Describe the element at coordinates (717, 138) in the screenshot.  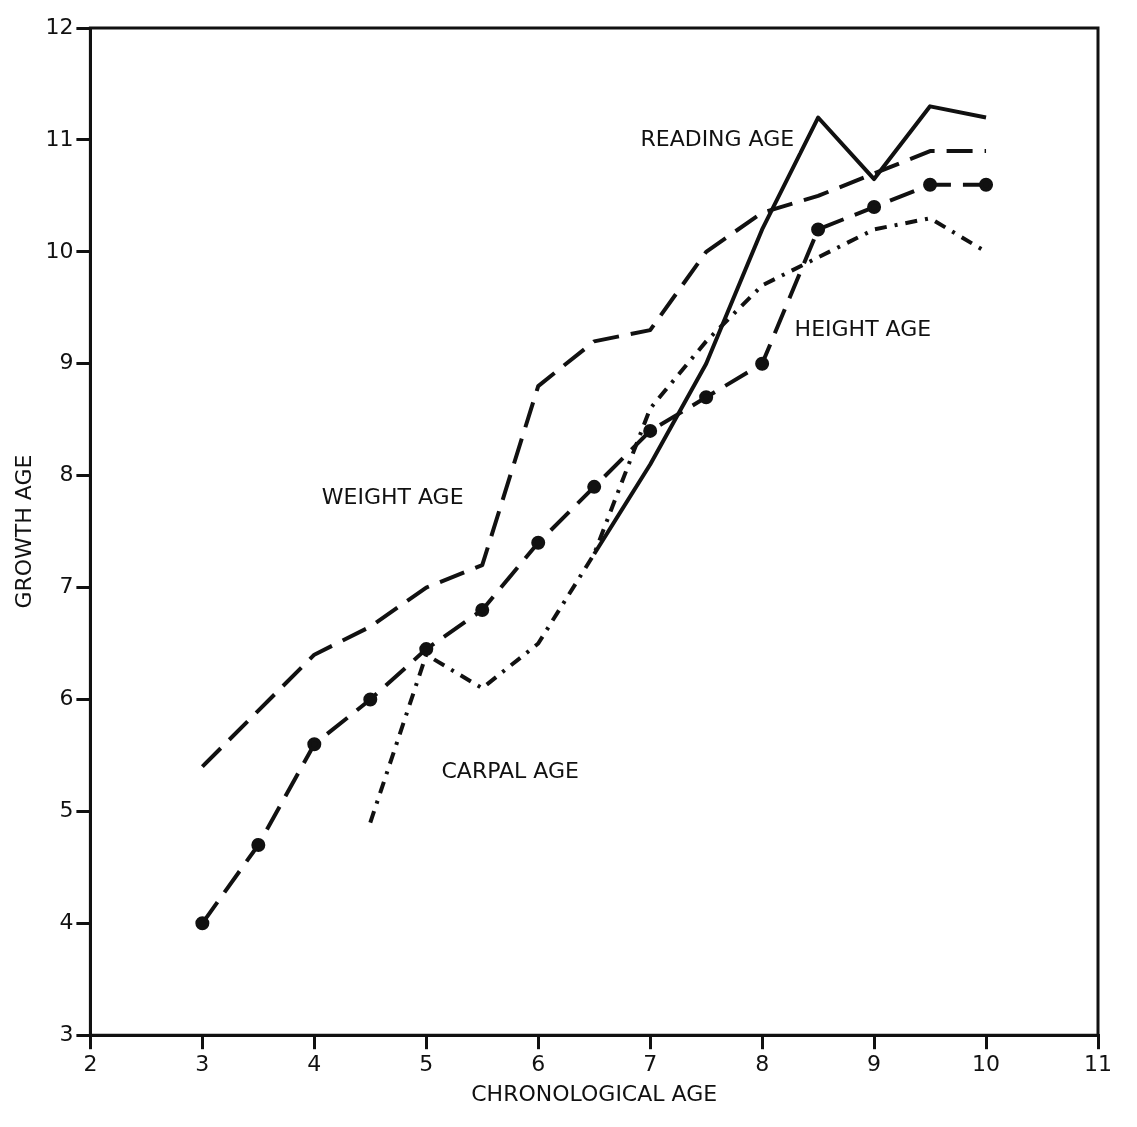
I see `series-label: READING AGE` at that location.